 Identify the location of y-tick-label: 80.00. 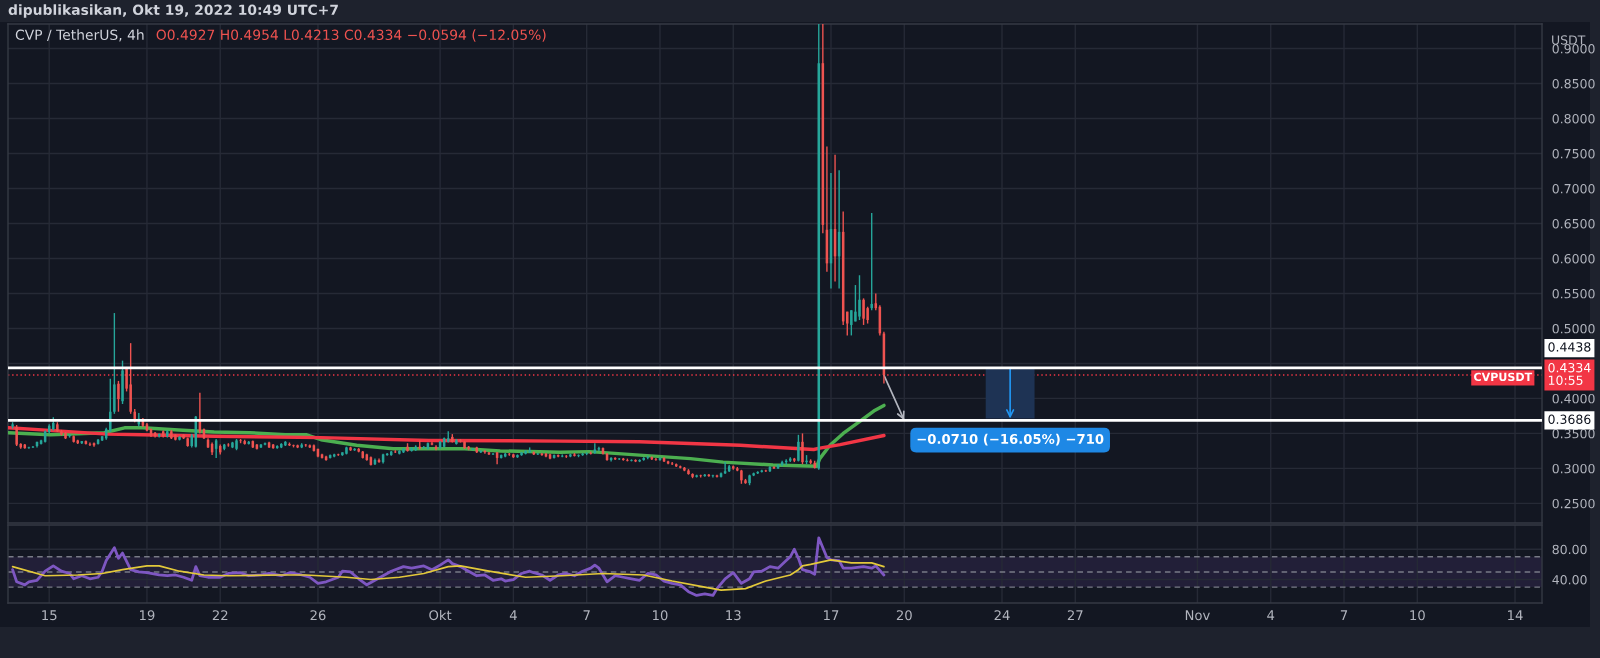
(1569, 549).